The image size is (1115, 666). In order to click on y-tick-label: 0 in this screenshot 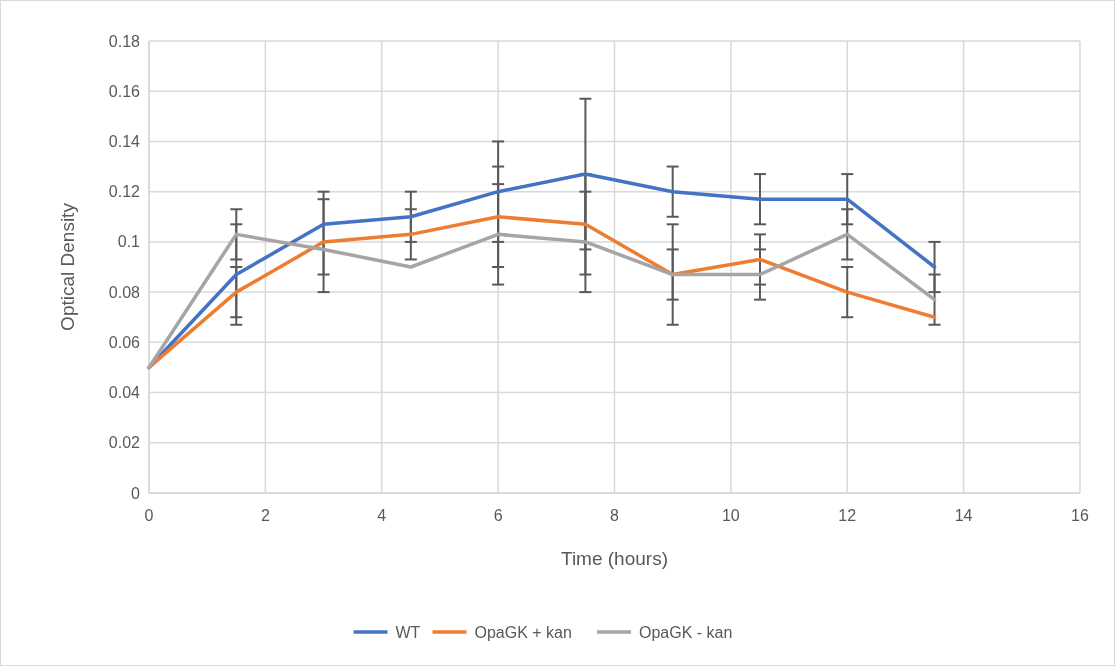, I will do `click(136, 493)`.